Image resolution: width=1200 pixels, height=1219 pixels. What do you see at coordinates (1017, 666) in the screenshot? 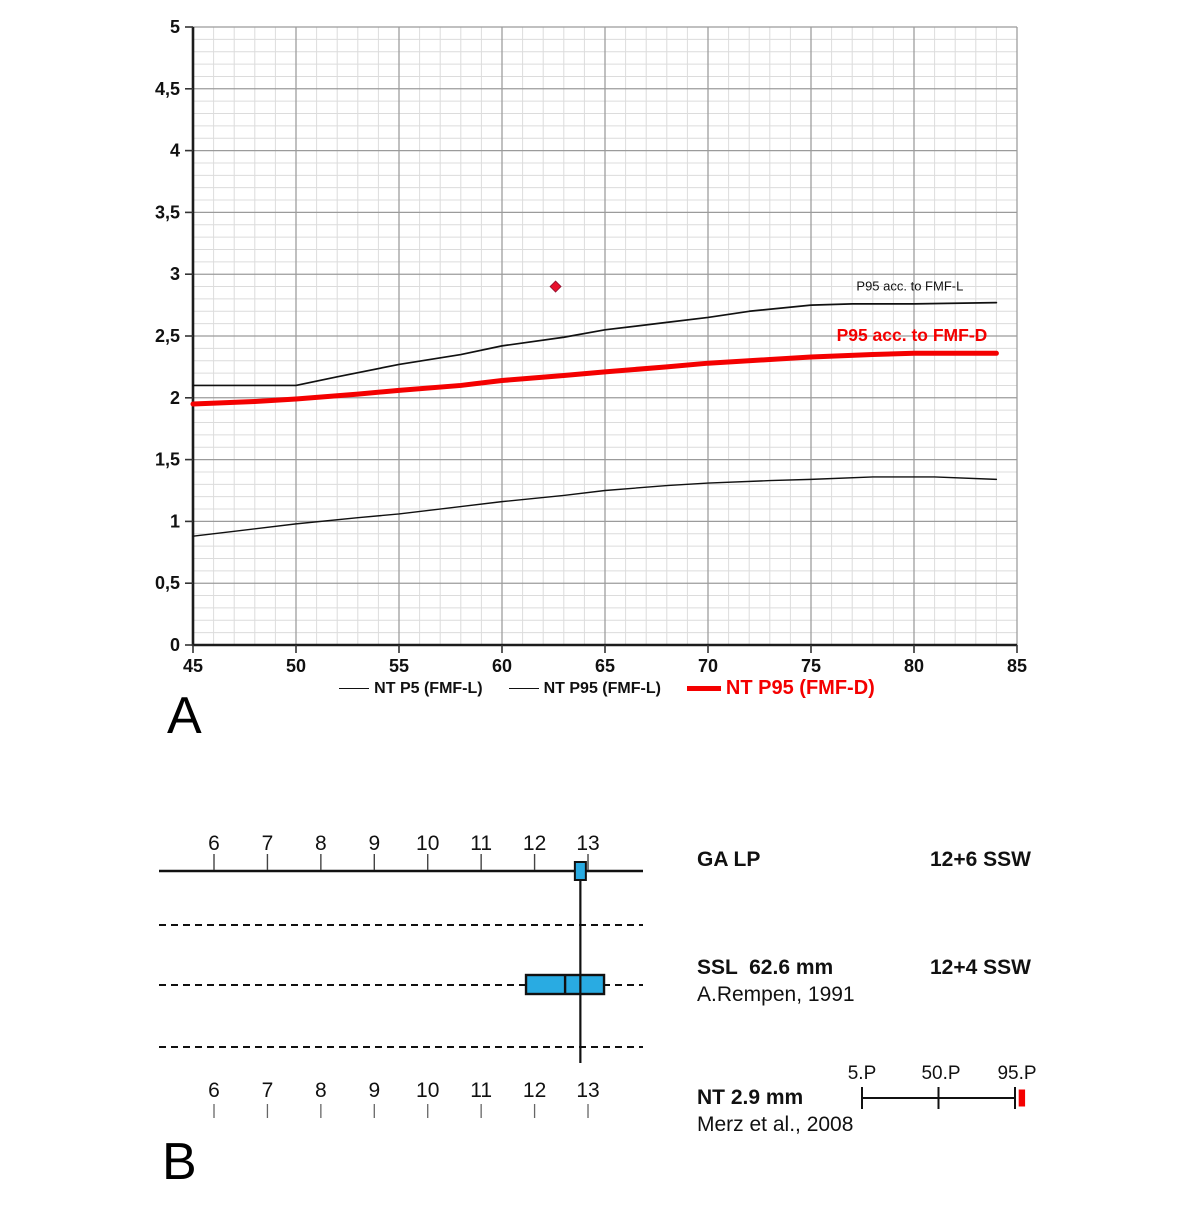
I see `x-tick-label: 85` at bounding box center [1017, 666].